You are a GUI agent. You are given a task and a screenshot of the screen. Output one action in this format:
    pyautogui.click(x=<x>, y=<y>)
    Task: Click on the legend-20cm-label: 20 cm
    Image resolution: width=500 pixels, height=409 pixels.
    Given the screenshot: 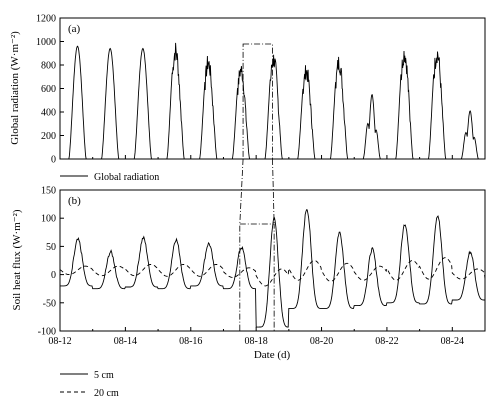 What is the action you would take?
    pyautogui.click(x=106, y=393)
    